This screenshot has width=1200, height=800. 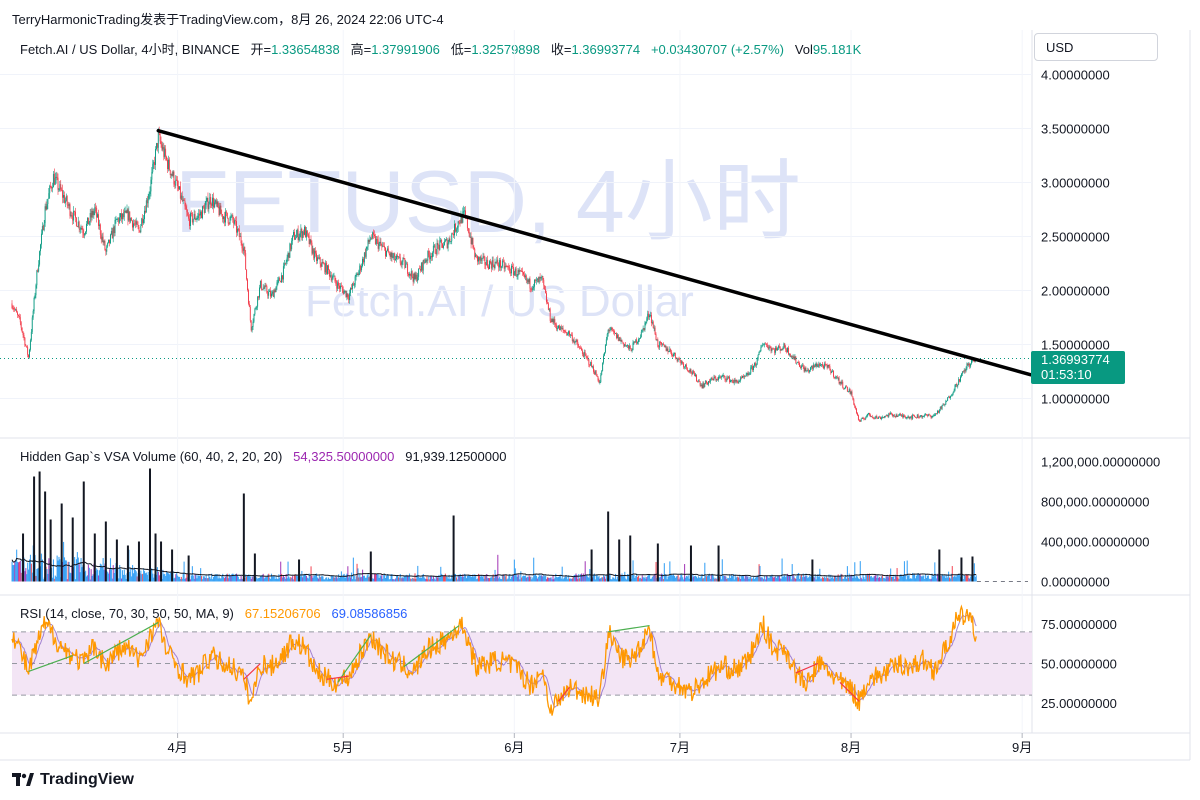 I want to click on currency-selector-button: USD, so click(x=1096, y=47).